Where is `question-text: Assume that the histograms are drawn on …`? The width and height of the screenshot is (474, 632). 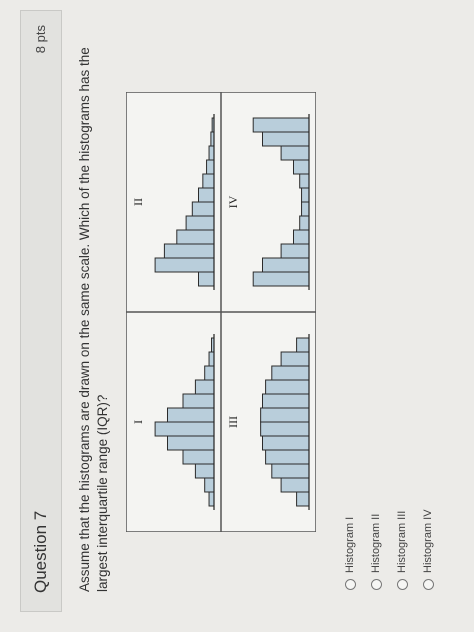
question-text: Assume that the histograms are drawn on … is located at coordinates (93, 319).